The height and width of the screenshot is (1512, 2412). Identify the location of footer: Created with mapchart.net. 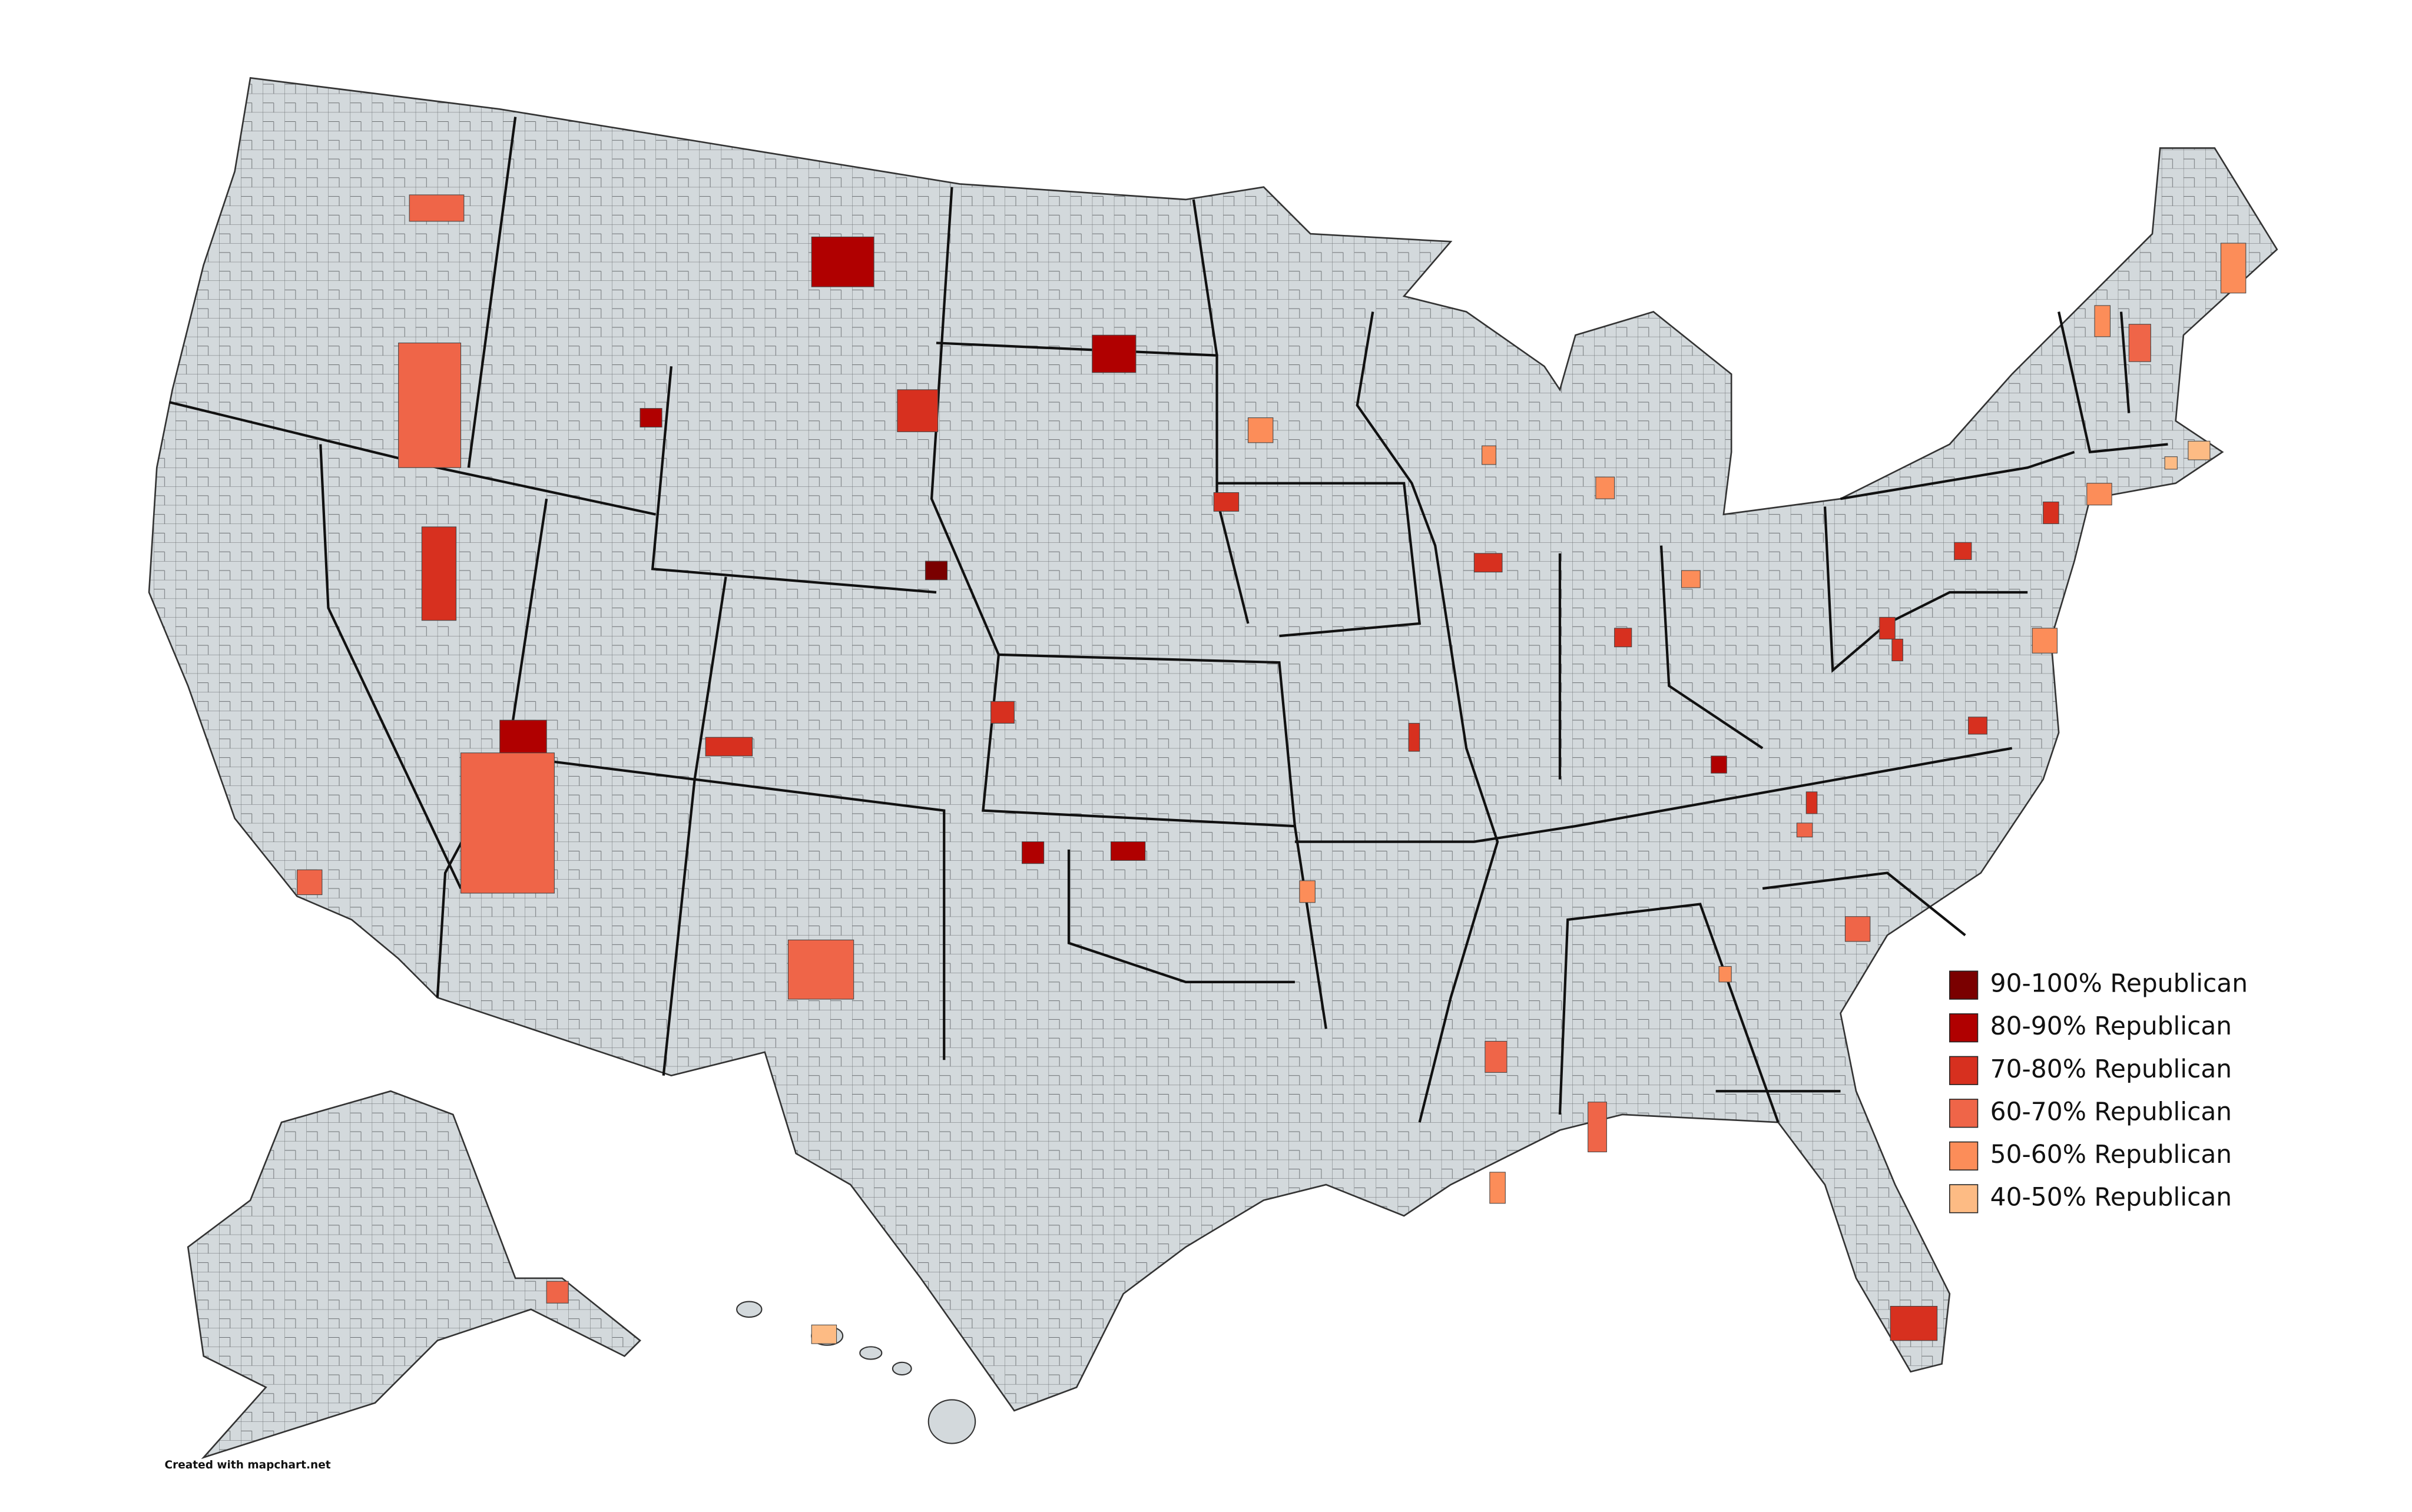
(248, 1465).